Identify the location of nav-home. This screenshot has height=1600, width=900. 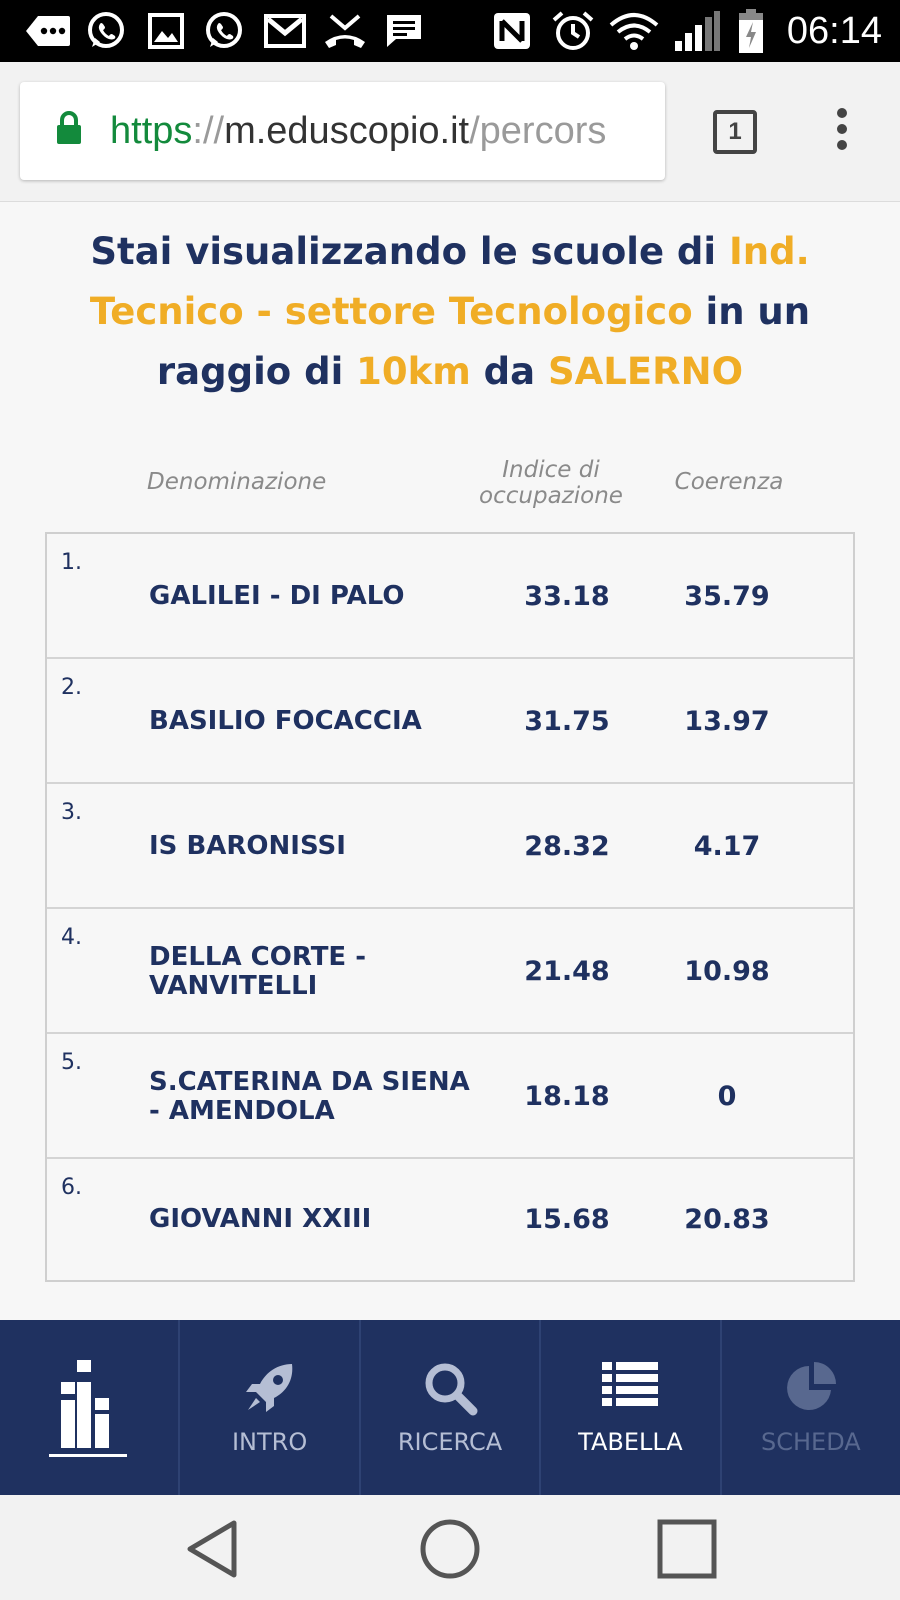
(90, 1407).